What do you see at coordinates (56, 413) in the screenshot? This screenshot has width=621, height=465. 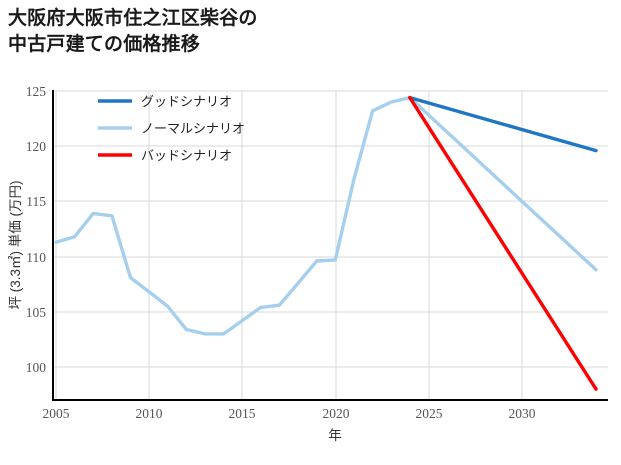 I see `x-tick-label: 2005` at bounding box center [56, 413].